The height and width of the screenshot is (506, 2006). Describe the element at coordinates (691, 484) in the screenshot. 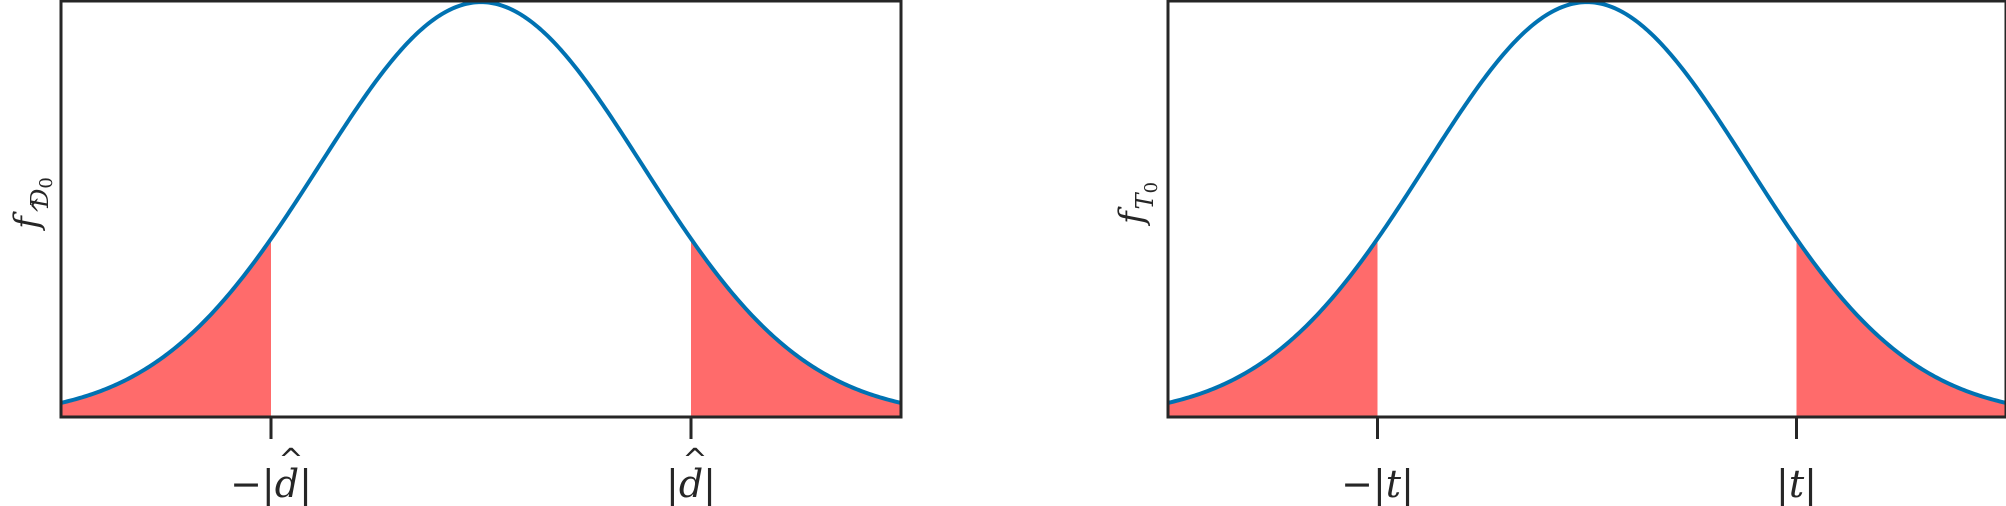

I see `x-tick-label: |d|` at that location.